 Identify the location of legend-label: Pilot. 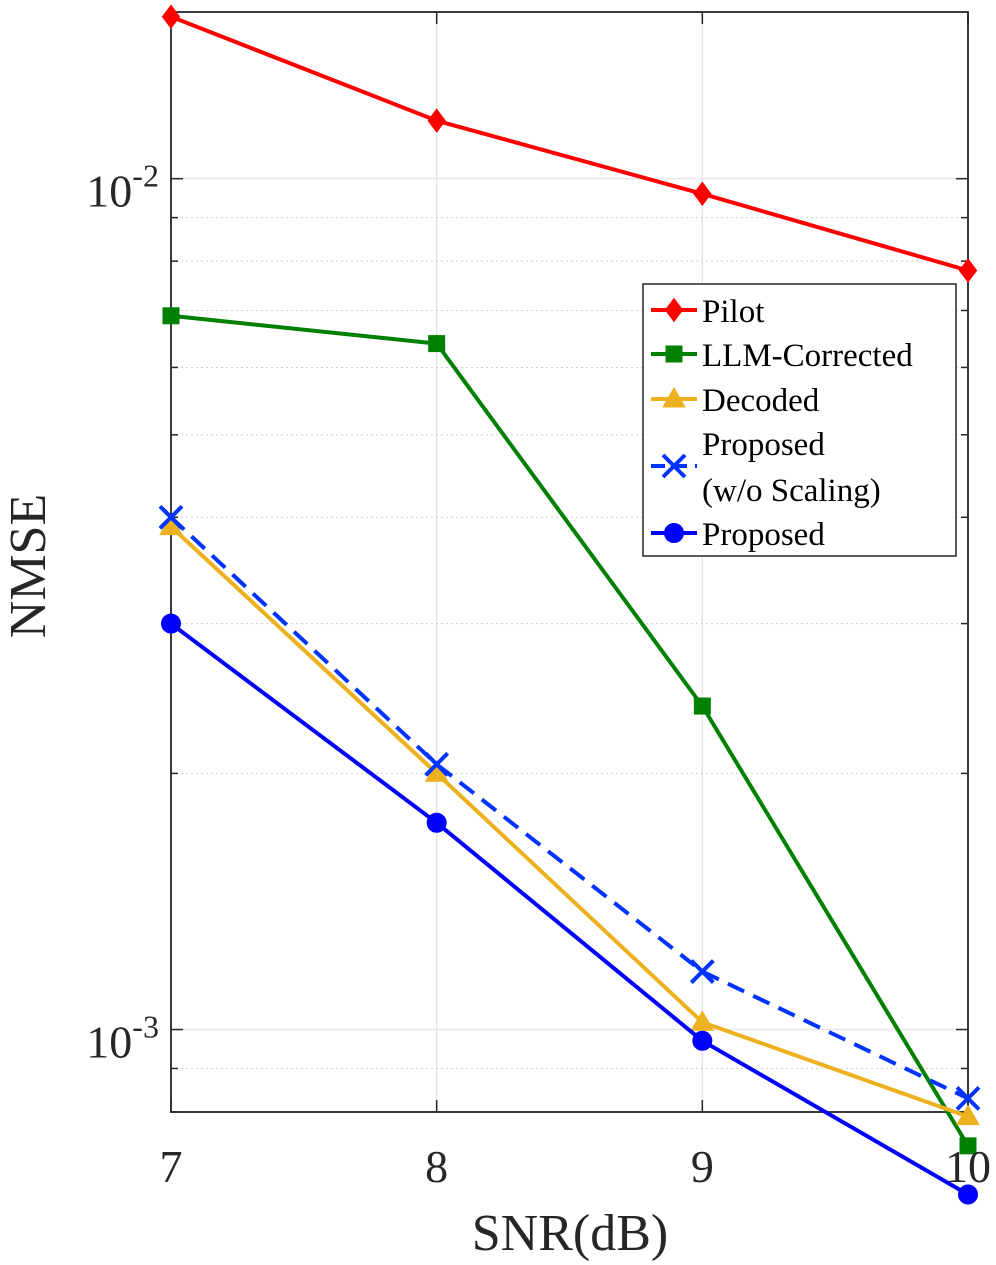
(733, 312).